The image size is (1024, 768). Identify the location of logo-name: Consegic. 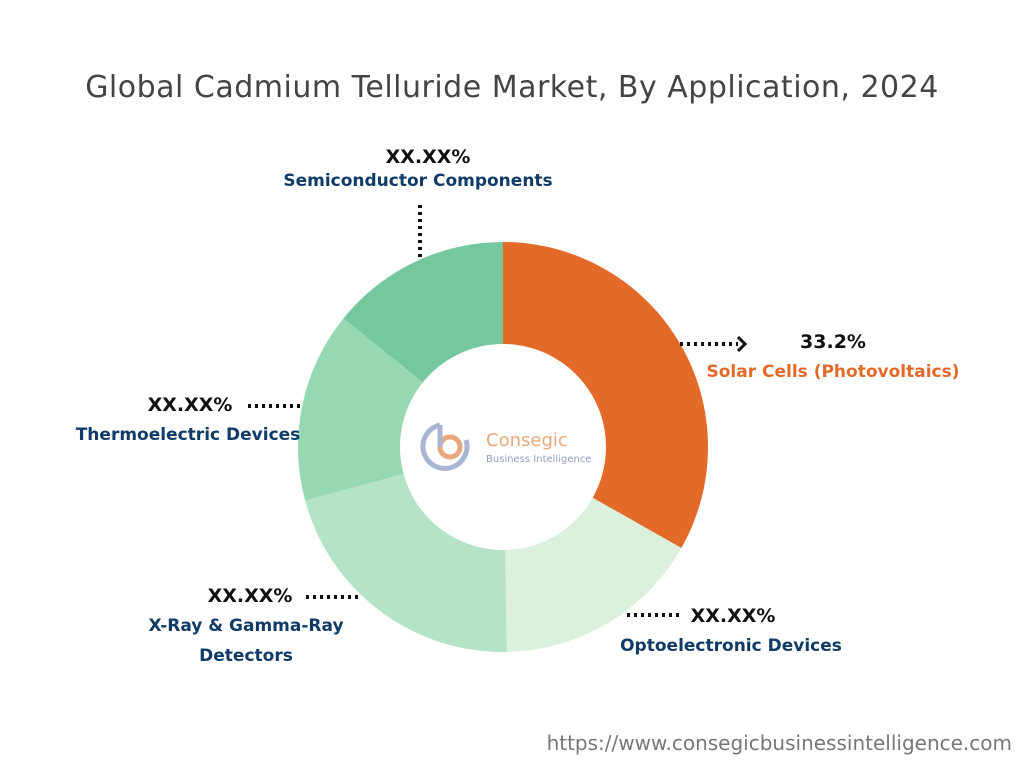
(527, 440).